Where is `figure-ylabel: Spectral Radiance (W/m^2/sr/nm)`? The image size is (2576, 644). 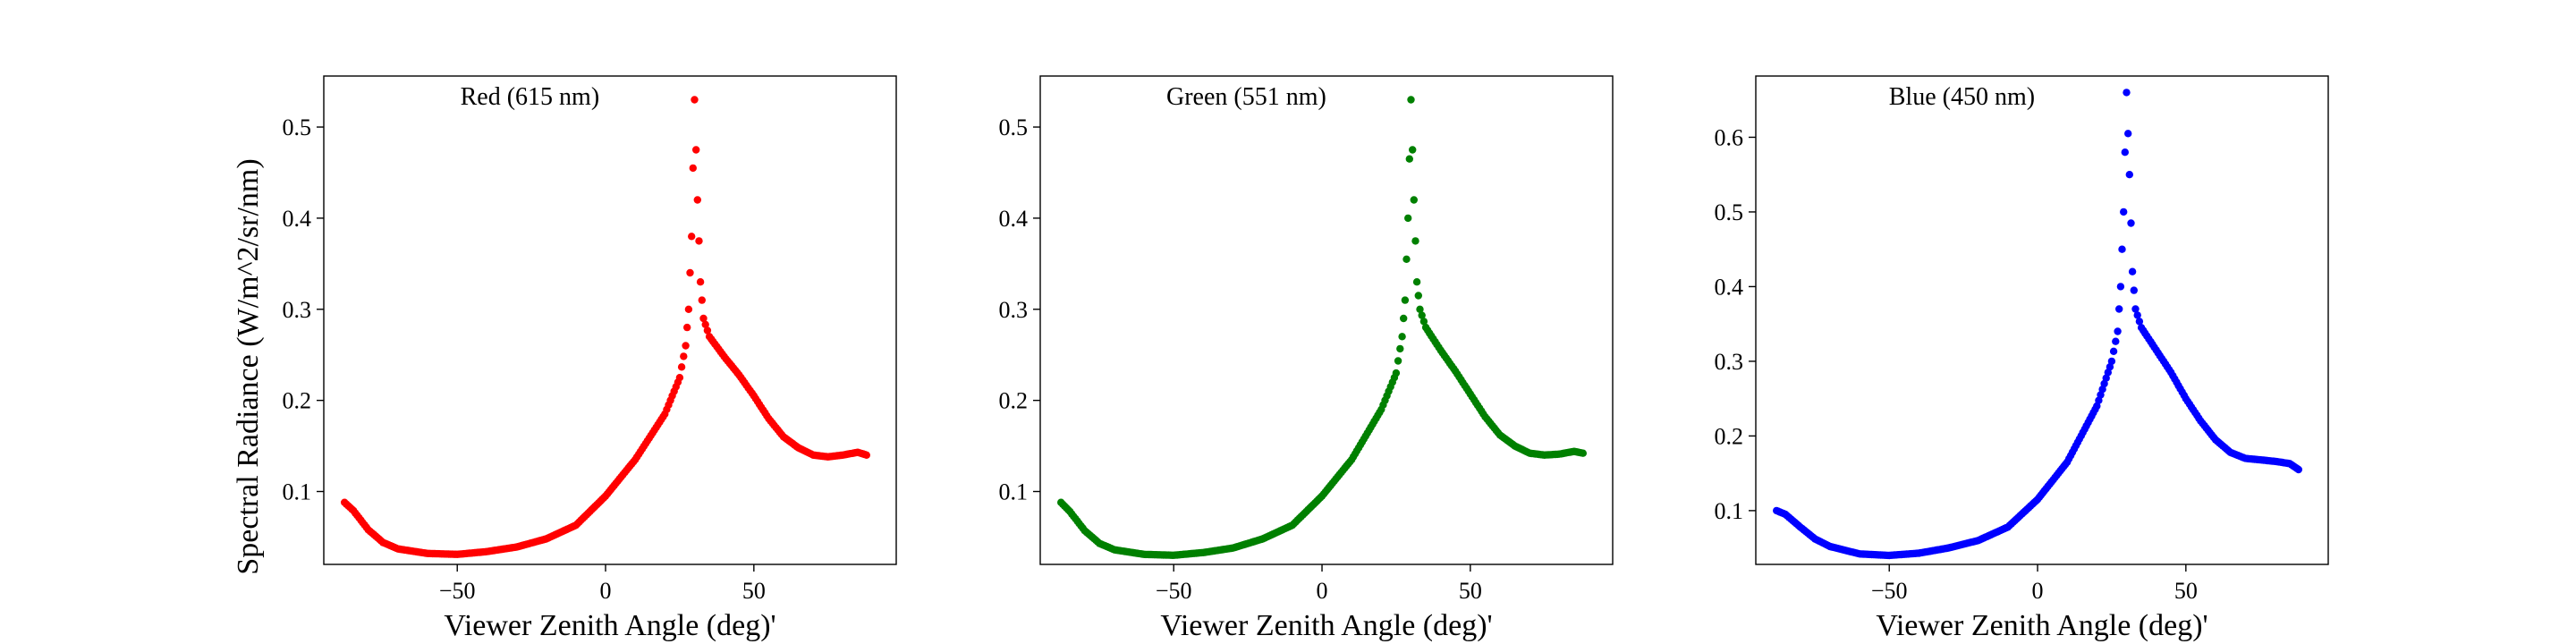 figure-ylabel: Spectral Radiance (W/m^2/sr/nm) is located at coordinates (248, 366).